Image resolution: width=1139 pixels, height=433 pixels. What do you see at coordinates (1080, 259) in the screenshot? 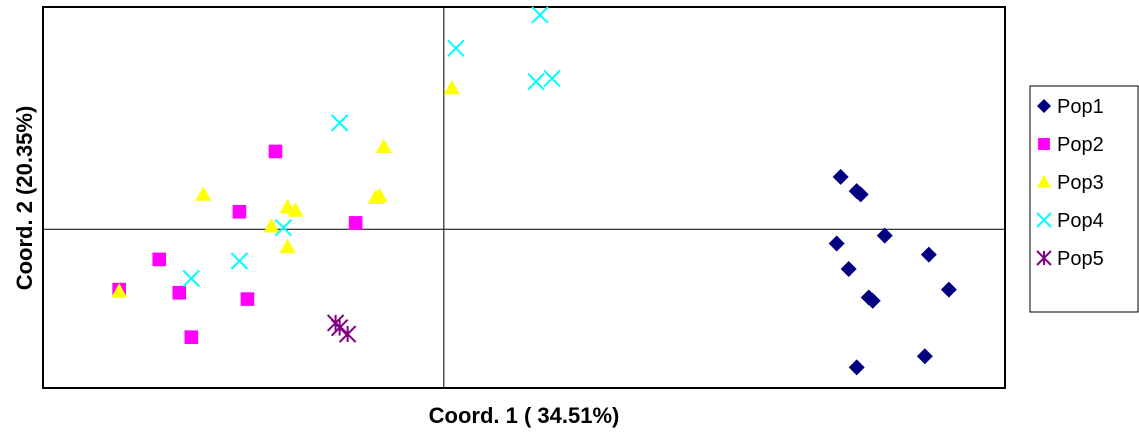
I see `legend-label-pop5: Pop5` at bounding box center [1080, 259].